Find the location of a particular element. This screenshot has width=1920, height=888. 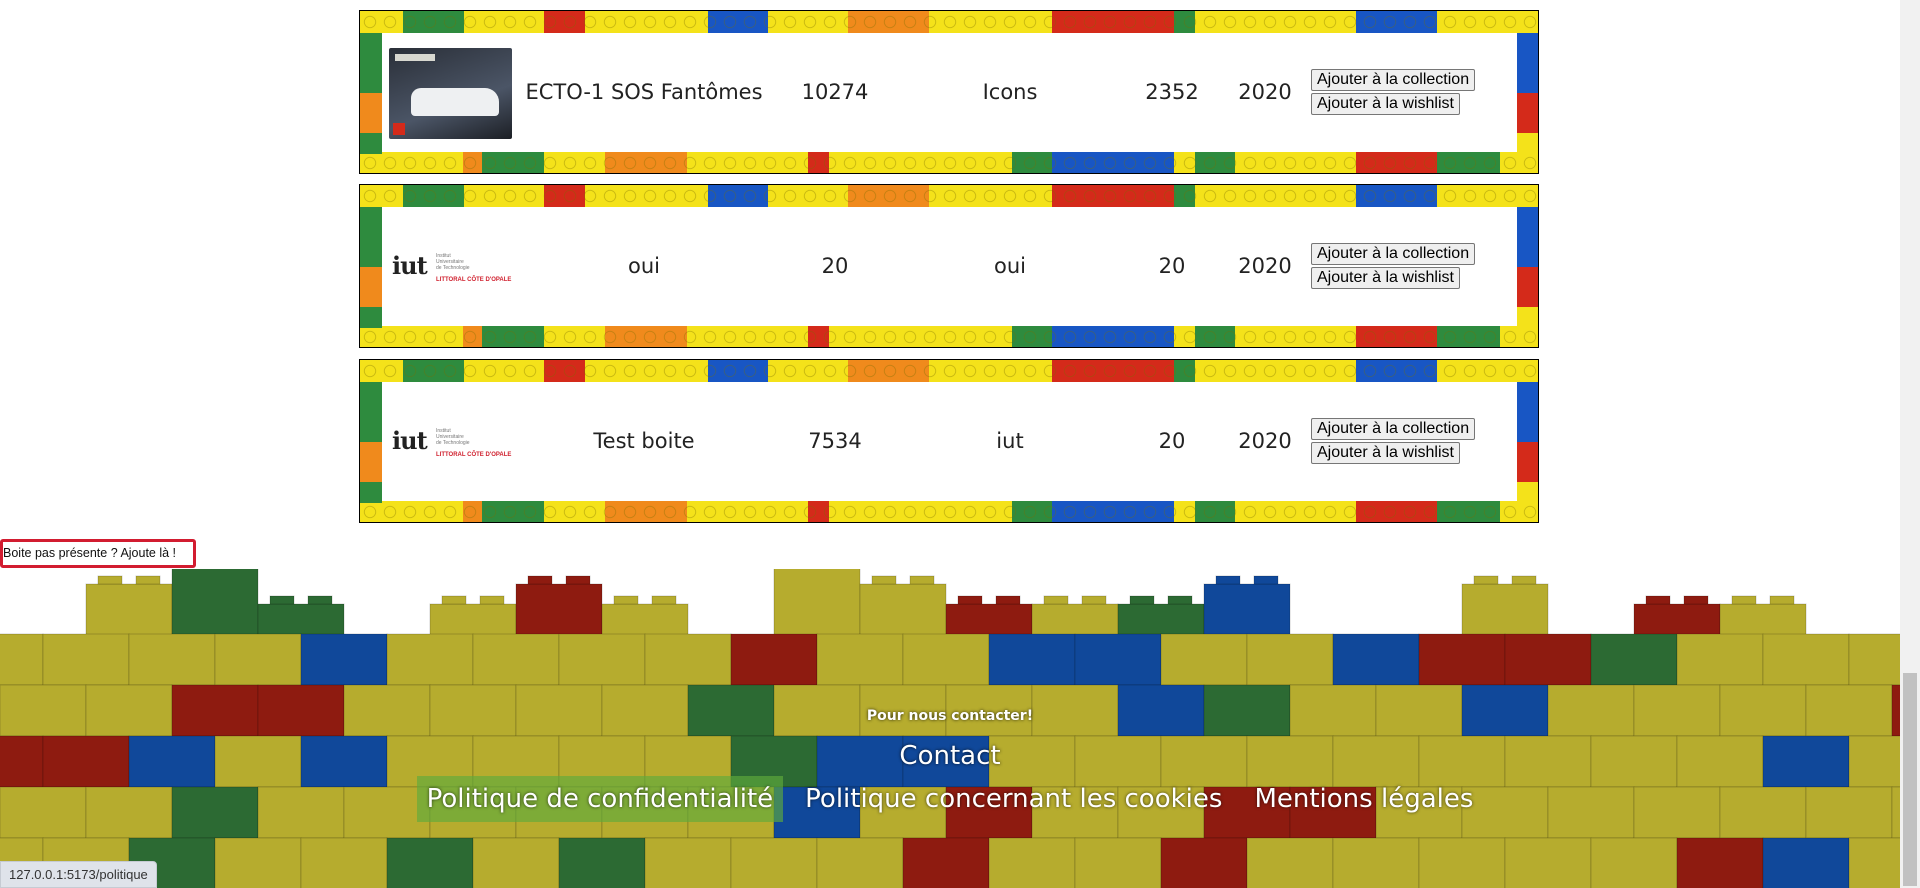

contact-link: Contact is located at coordinates (950, 756).